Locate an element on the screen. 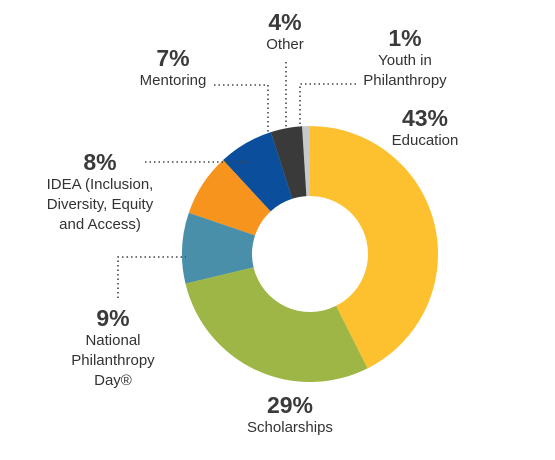 This screenshot has width=555, height=460. percent-label: 29% is located at coordinates (290, 405).